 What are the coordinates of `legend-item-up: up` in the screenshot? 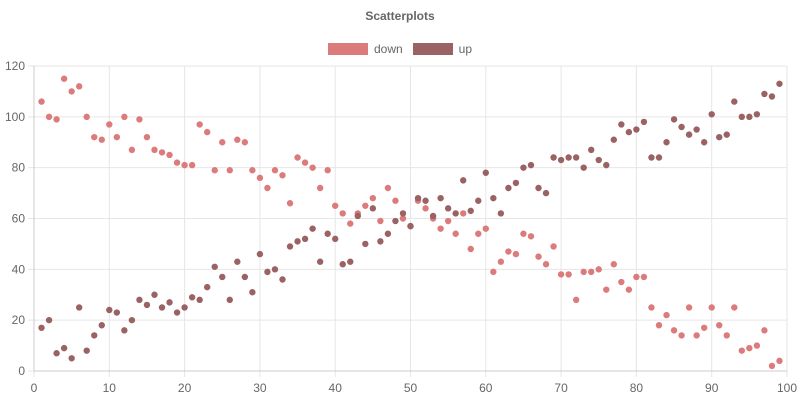 It's located at (442, 49).